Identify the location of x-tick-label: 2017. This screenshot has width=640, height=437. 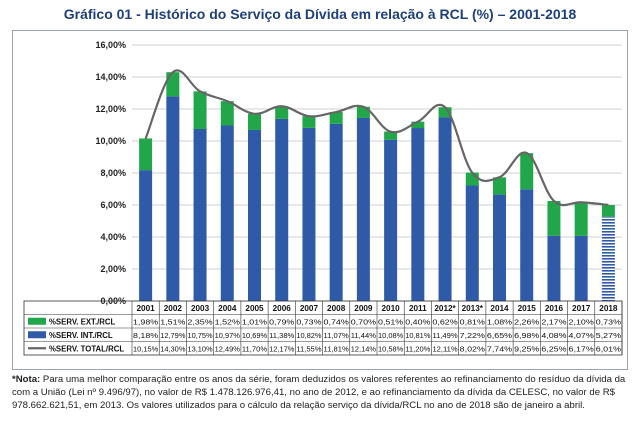
(581, 308).